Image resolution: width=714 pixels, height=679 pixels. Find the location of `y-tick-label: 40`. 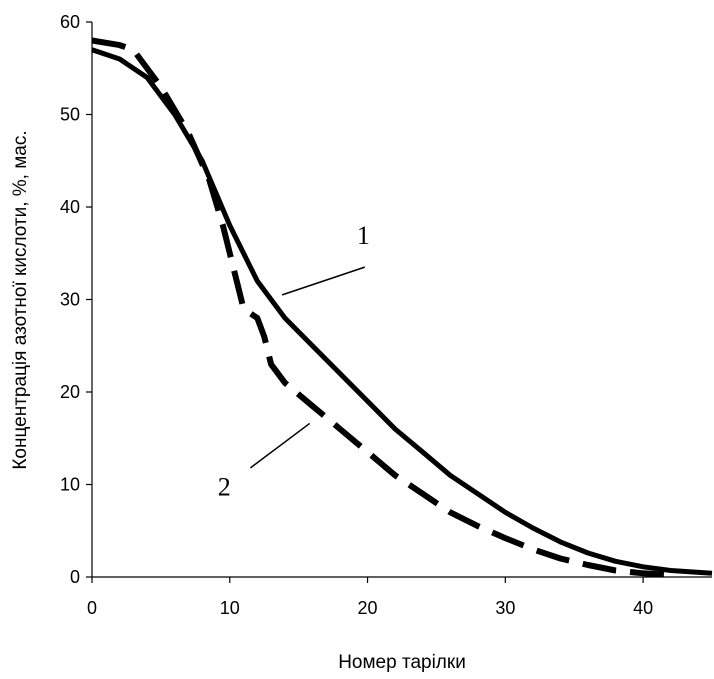

y-tick-label: 40 is located at coordinates (70, 207).